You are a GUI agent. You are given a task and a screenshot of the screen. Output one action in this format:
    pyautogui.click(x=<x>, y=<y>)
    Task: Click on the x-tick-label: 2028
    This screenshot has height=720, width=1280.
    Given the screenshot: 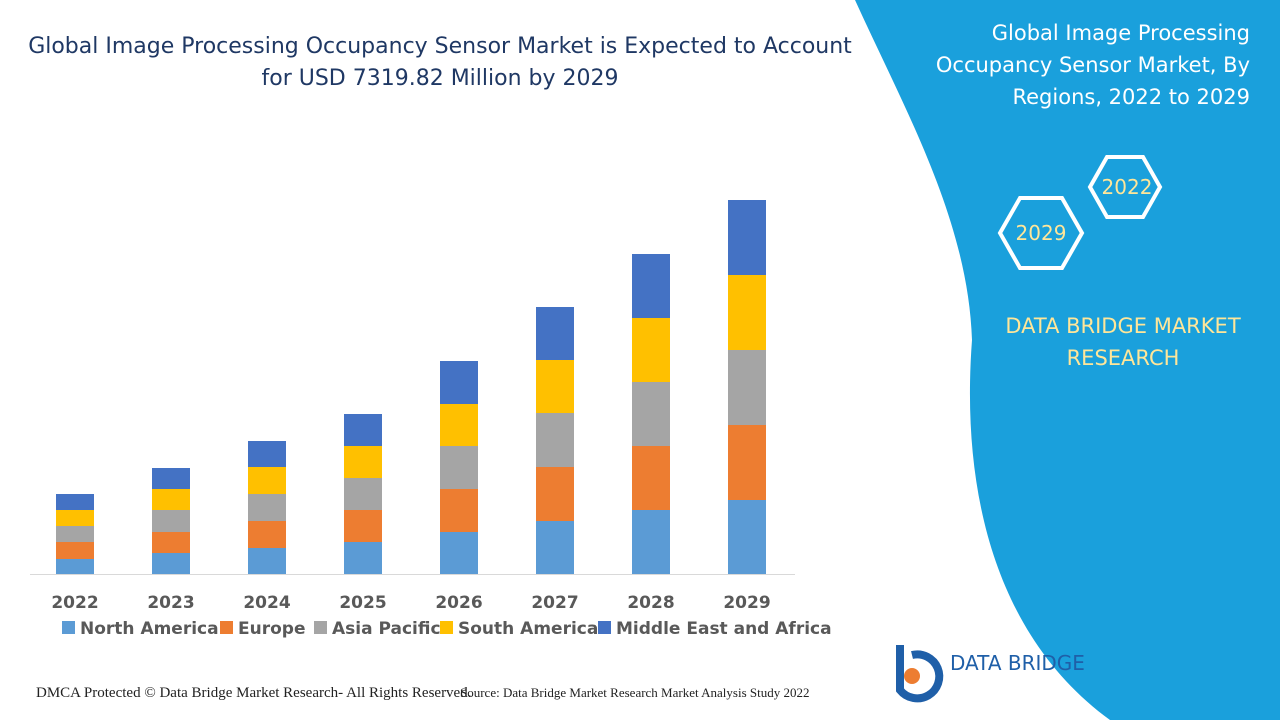 What is the action you would take?
    pyautogui.click(x=650, y=603)
    